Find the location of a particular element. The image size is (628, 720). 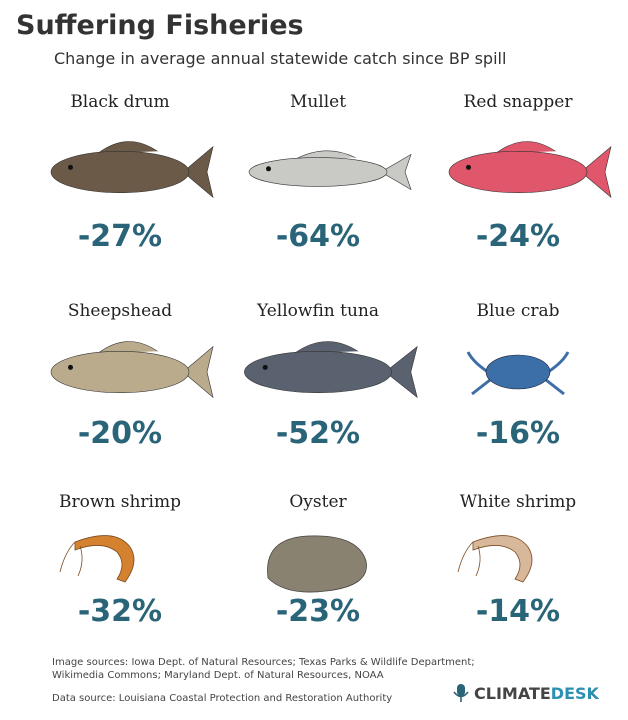

species-cell: Brown shrimp -32% is located at coordinates (120, 560).